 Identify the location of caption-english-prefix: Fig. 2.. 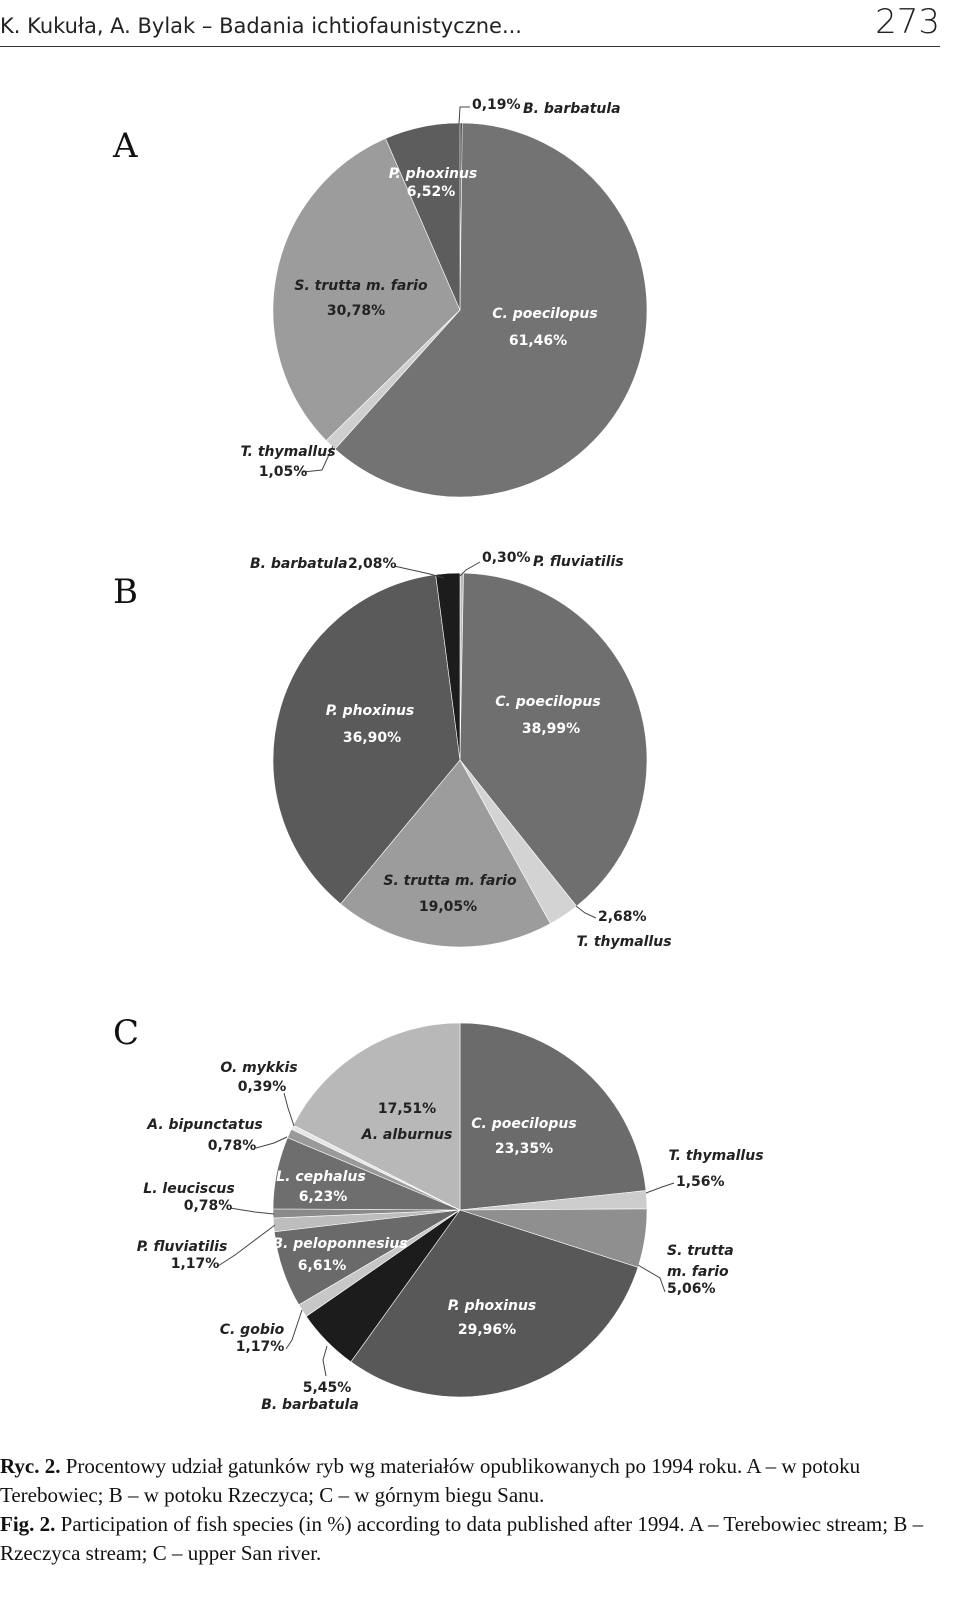
(28, 1524).